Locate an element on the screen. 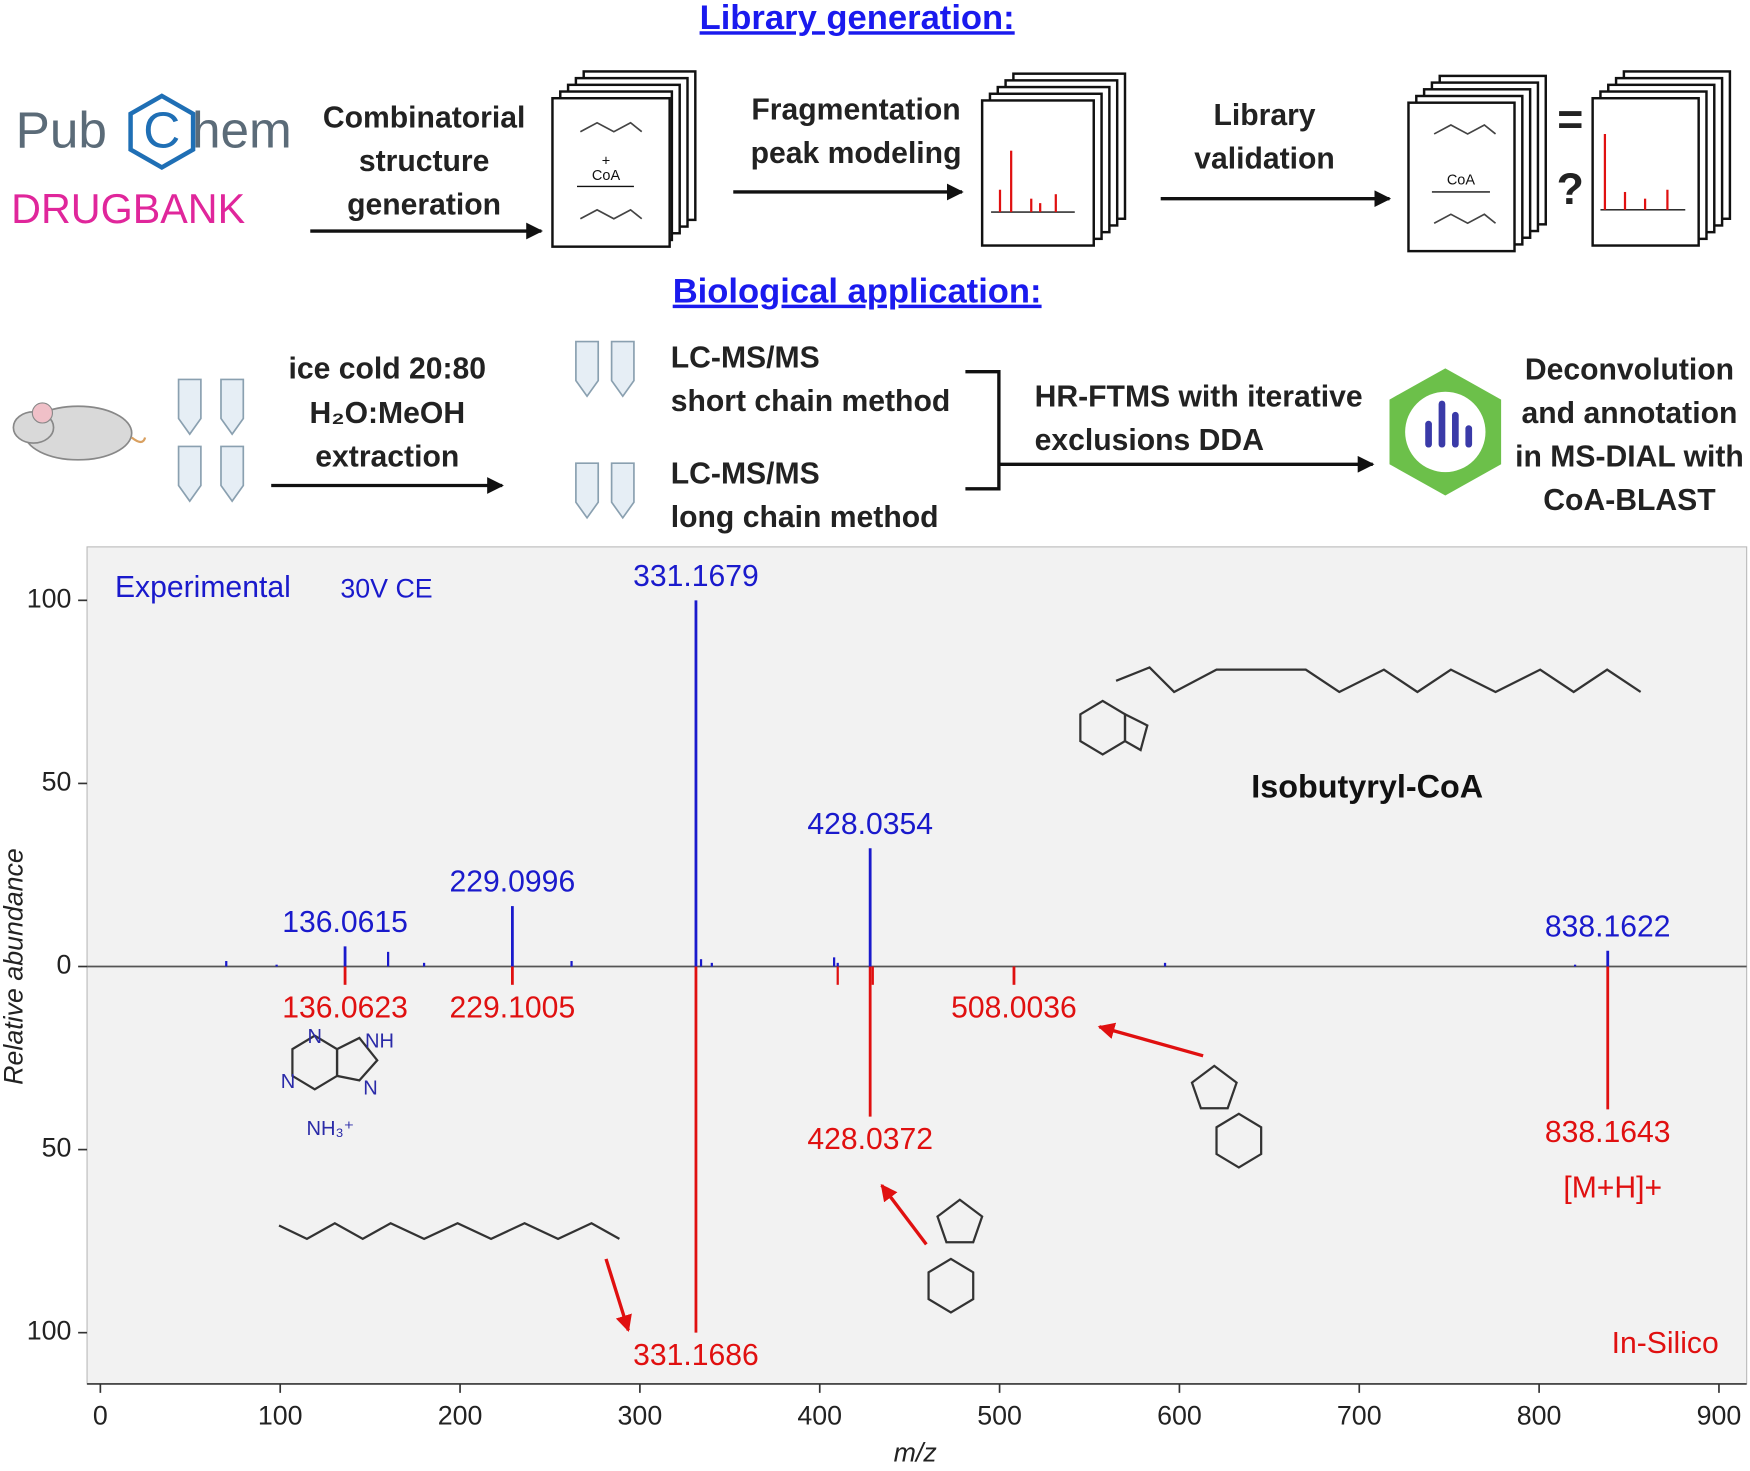  x-tick-label: 700 is located at coordinates (1359, 1415).